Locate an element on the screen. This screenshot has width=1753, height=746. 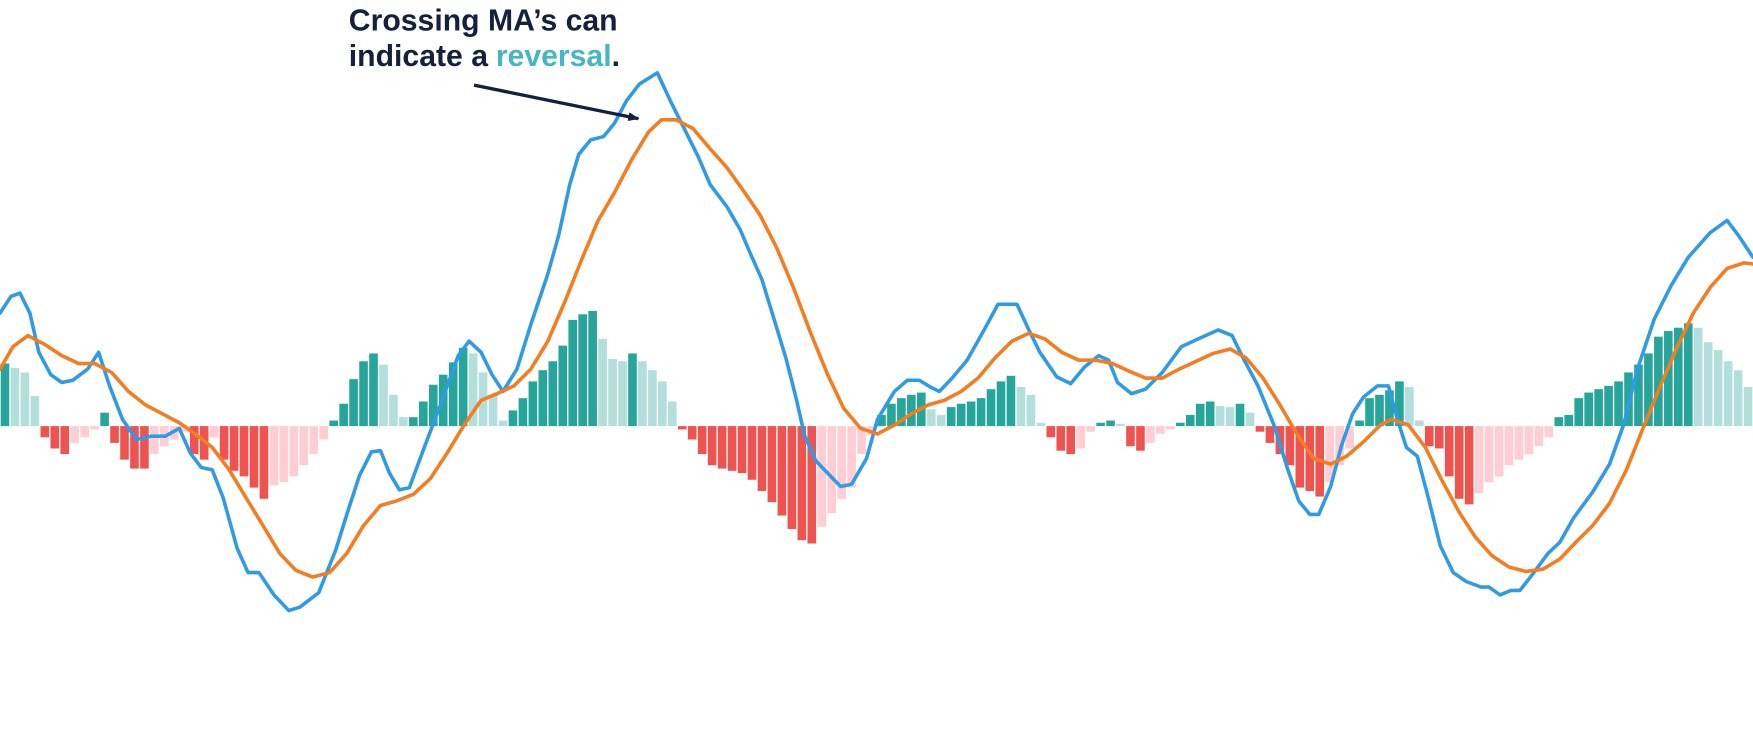
annotation-highlight: reversal is located at coordinates (554, 56).